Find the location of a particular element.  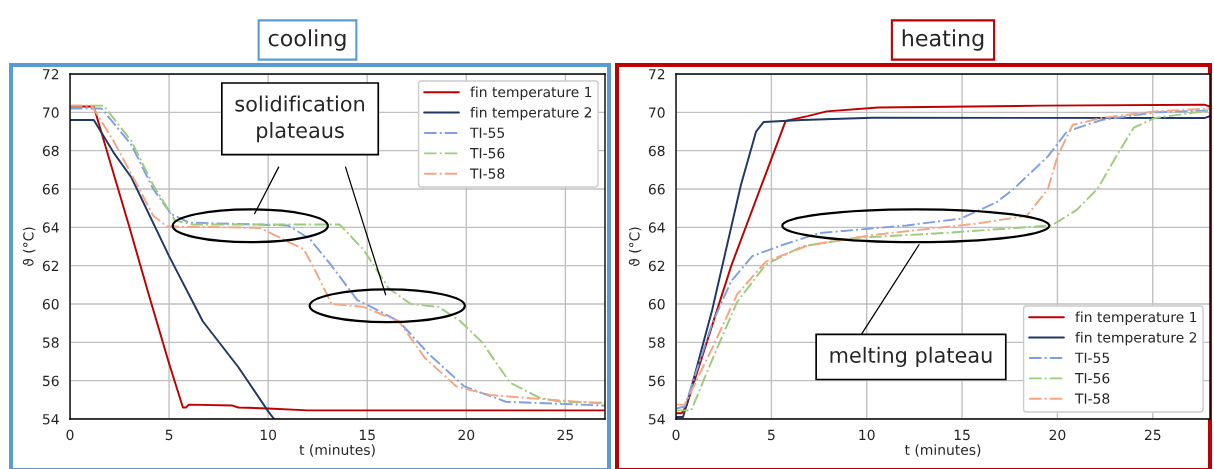

chart-title: heating is located at coordinates (943, 40).